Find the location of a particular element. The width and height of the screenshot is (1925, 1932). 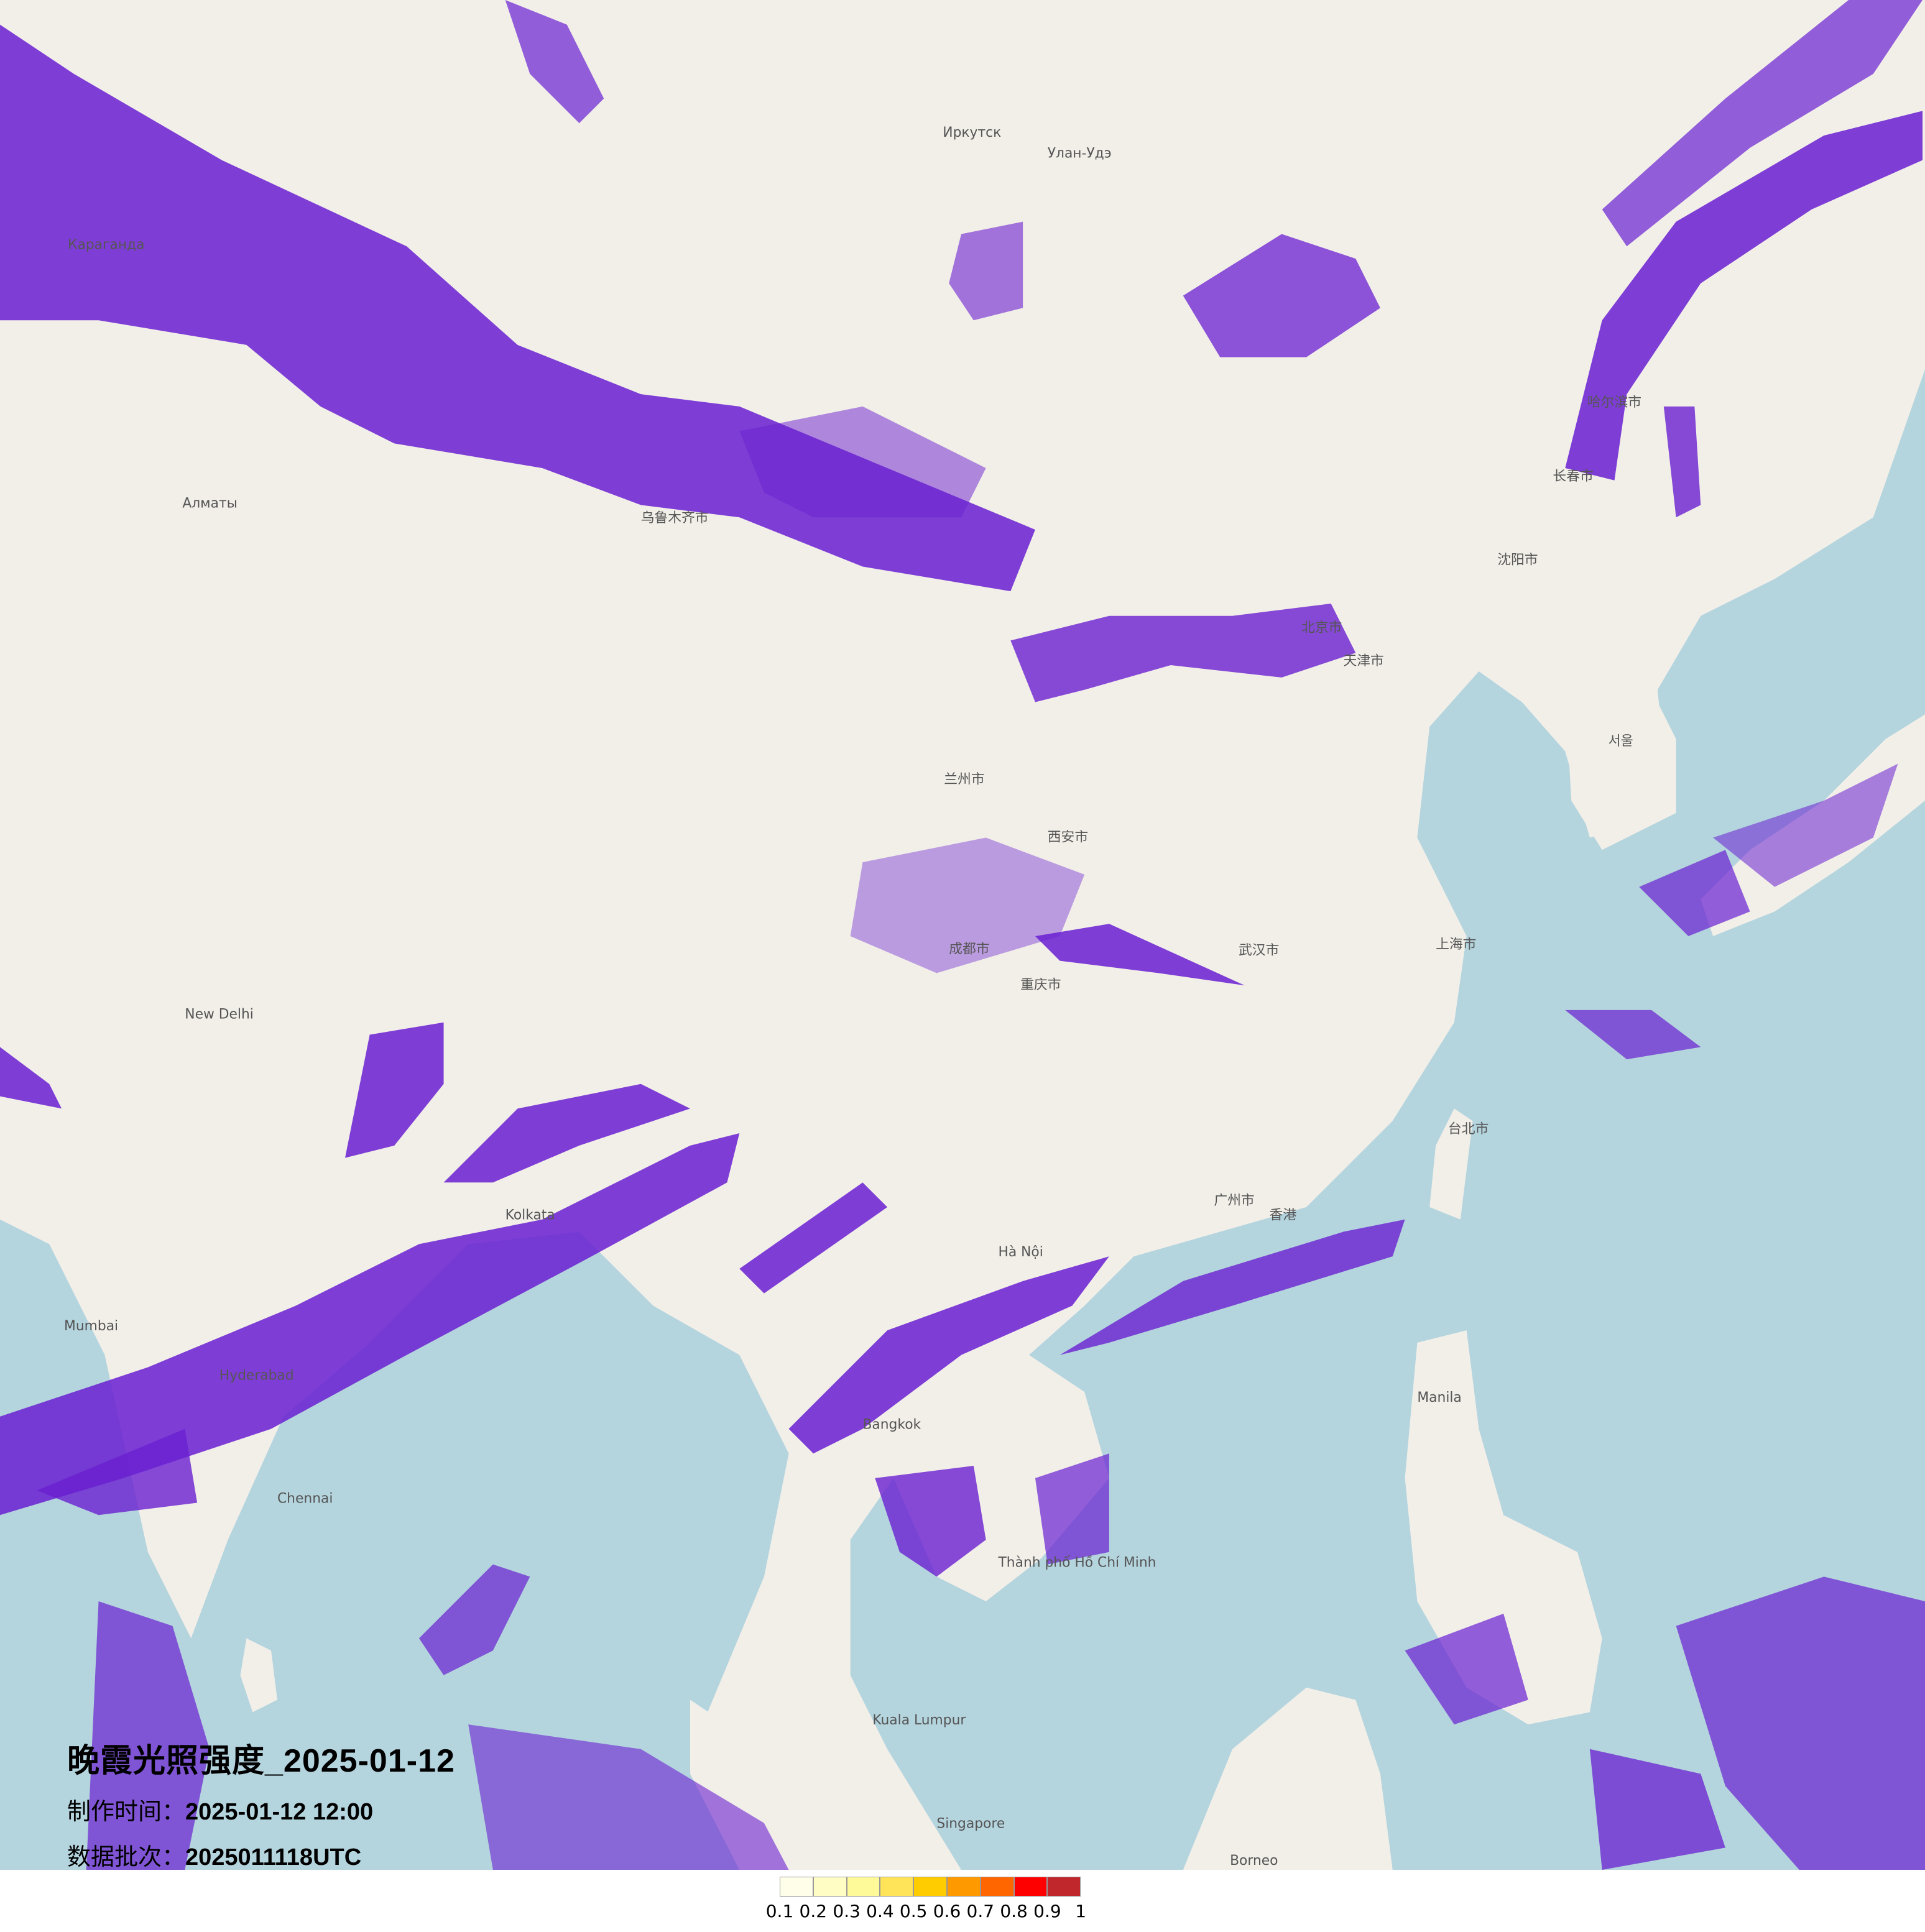

svg-text: 西安市 is located at coordinates (1068, 837).